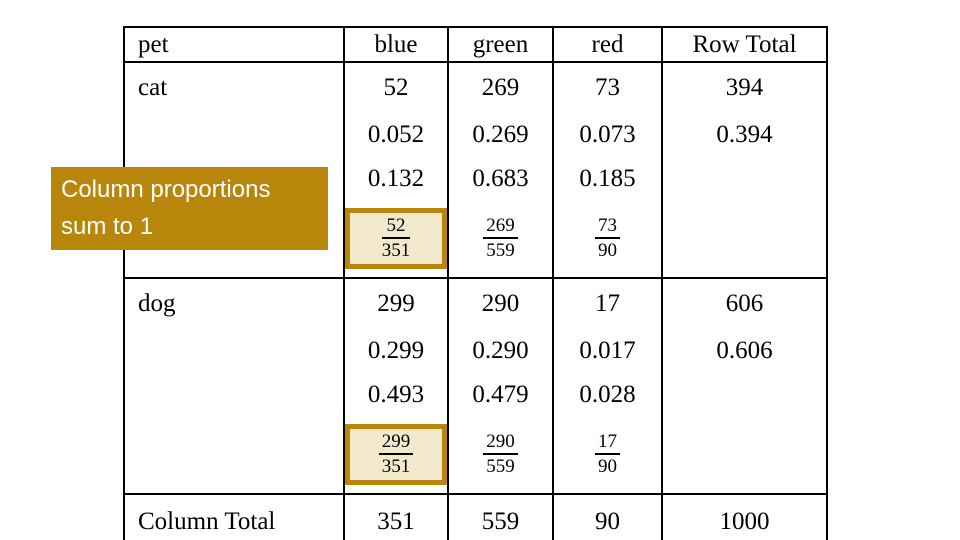  I want to click on table-footer-row: Column Total 351 559 90 1000, so click(475, 517).